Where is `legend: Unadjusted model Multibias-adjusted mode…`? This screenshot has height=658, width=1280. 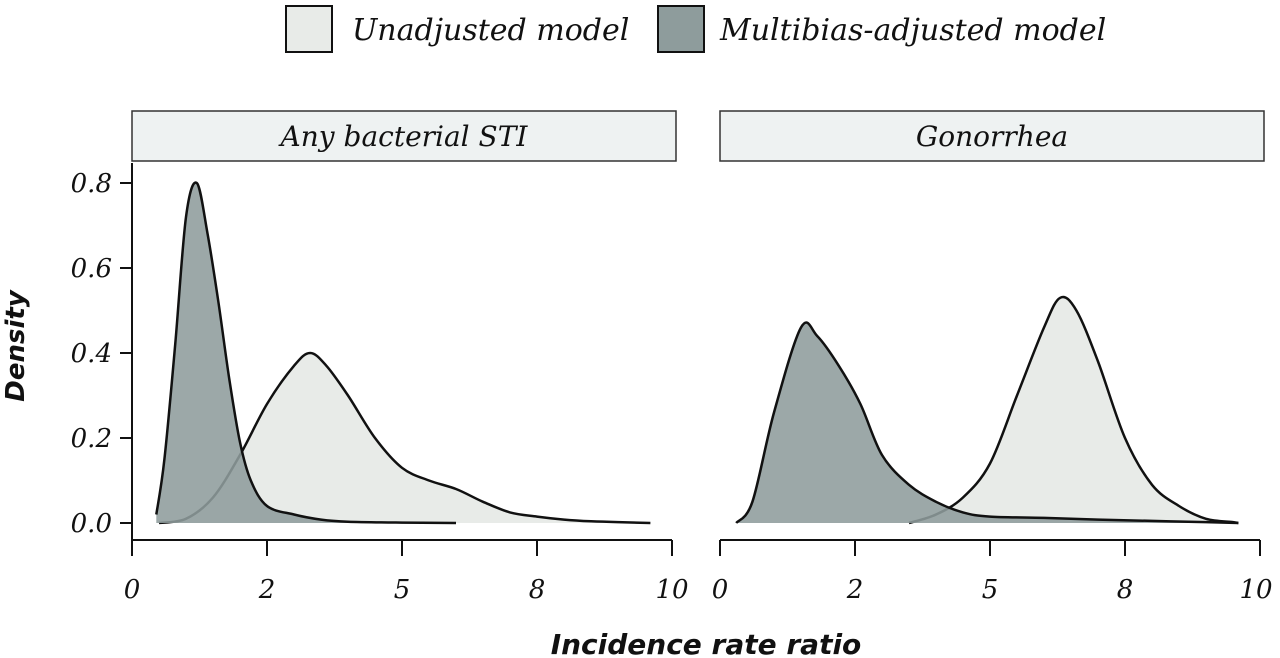
legend: Unadjusted model Multibias-adjusted mode… is located at coordinates (695, 29).